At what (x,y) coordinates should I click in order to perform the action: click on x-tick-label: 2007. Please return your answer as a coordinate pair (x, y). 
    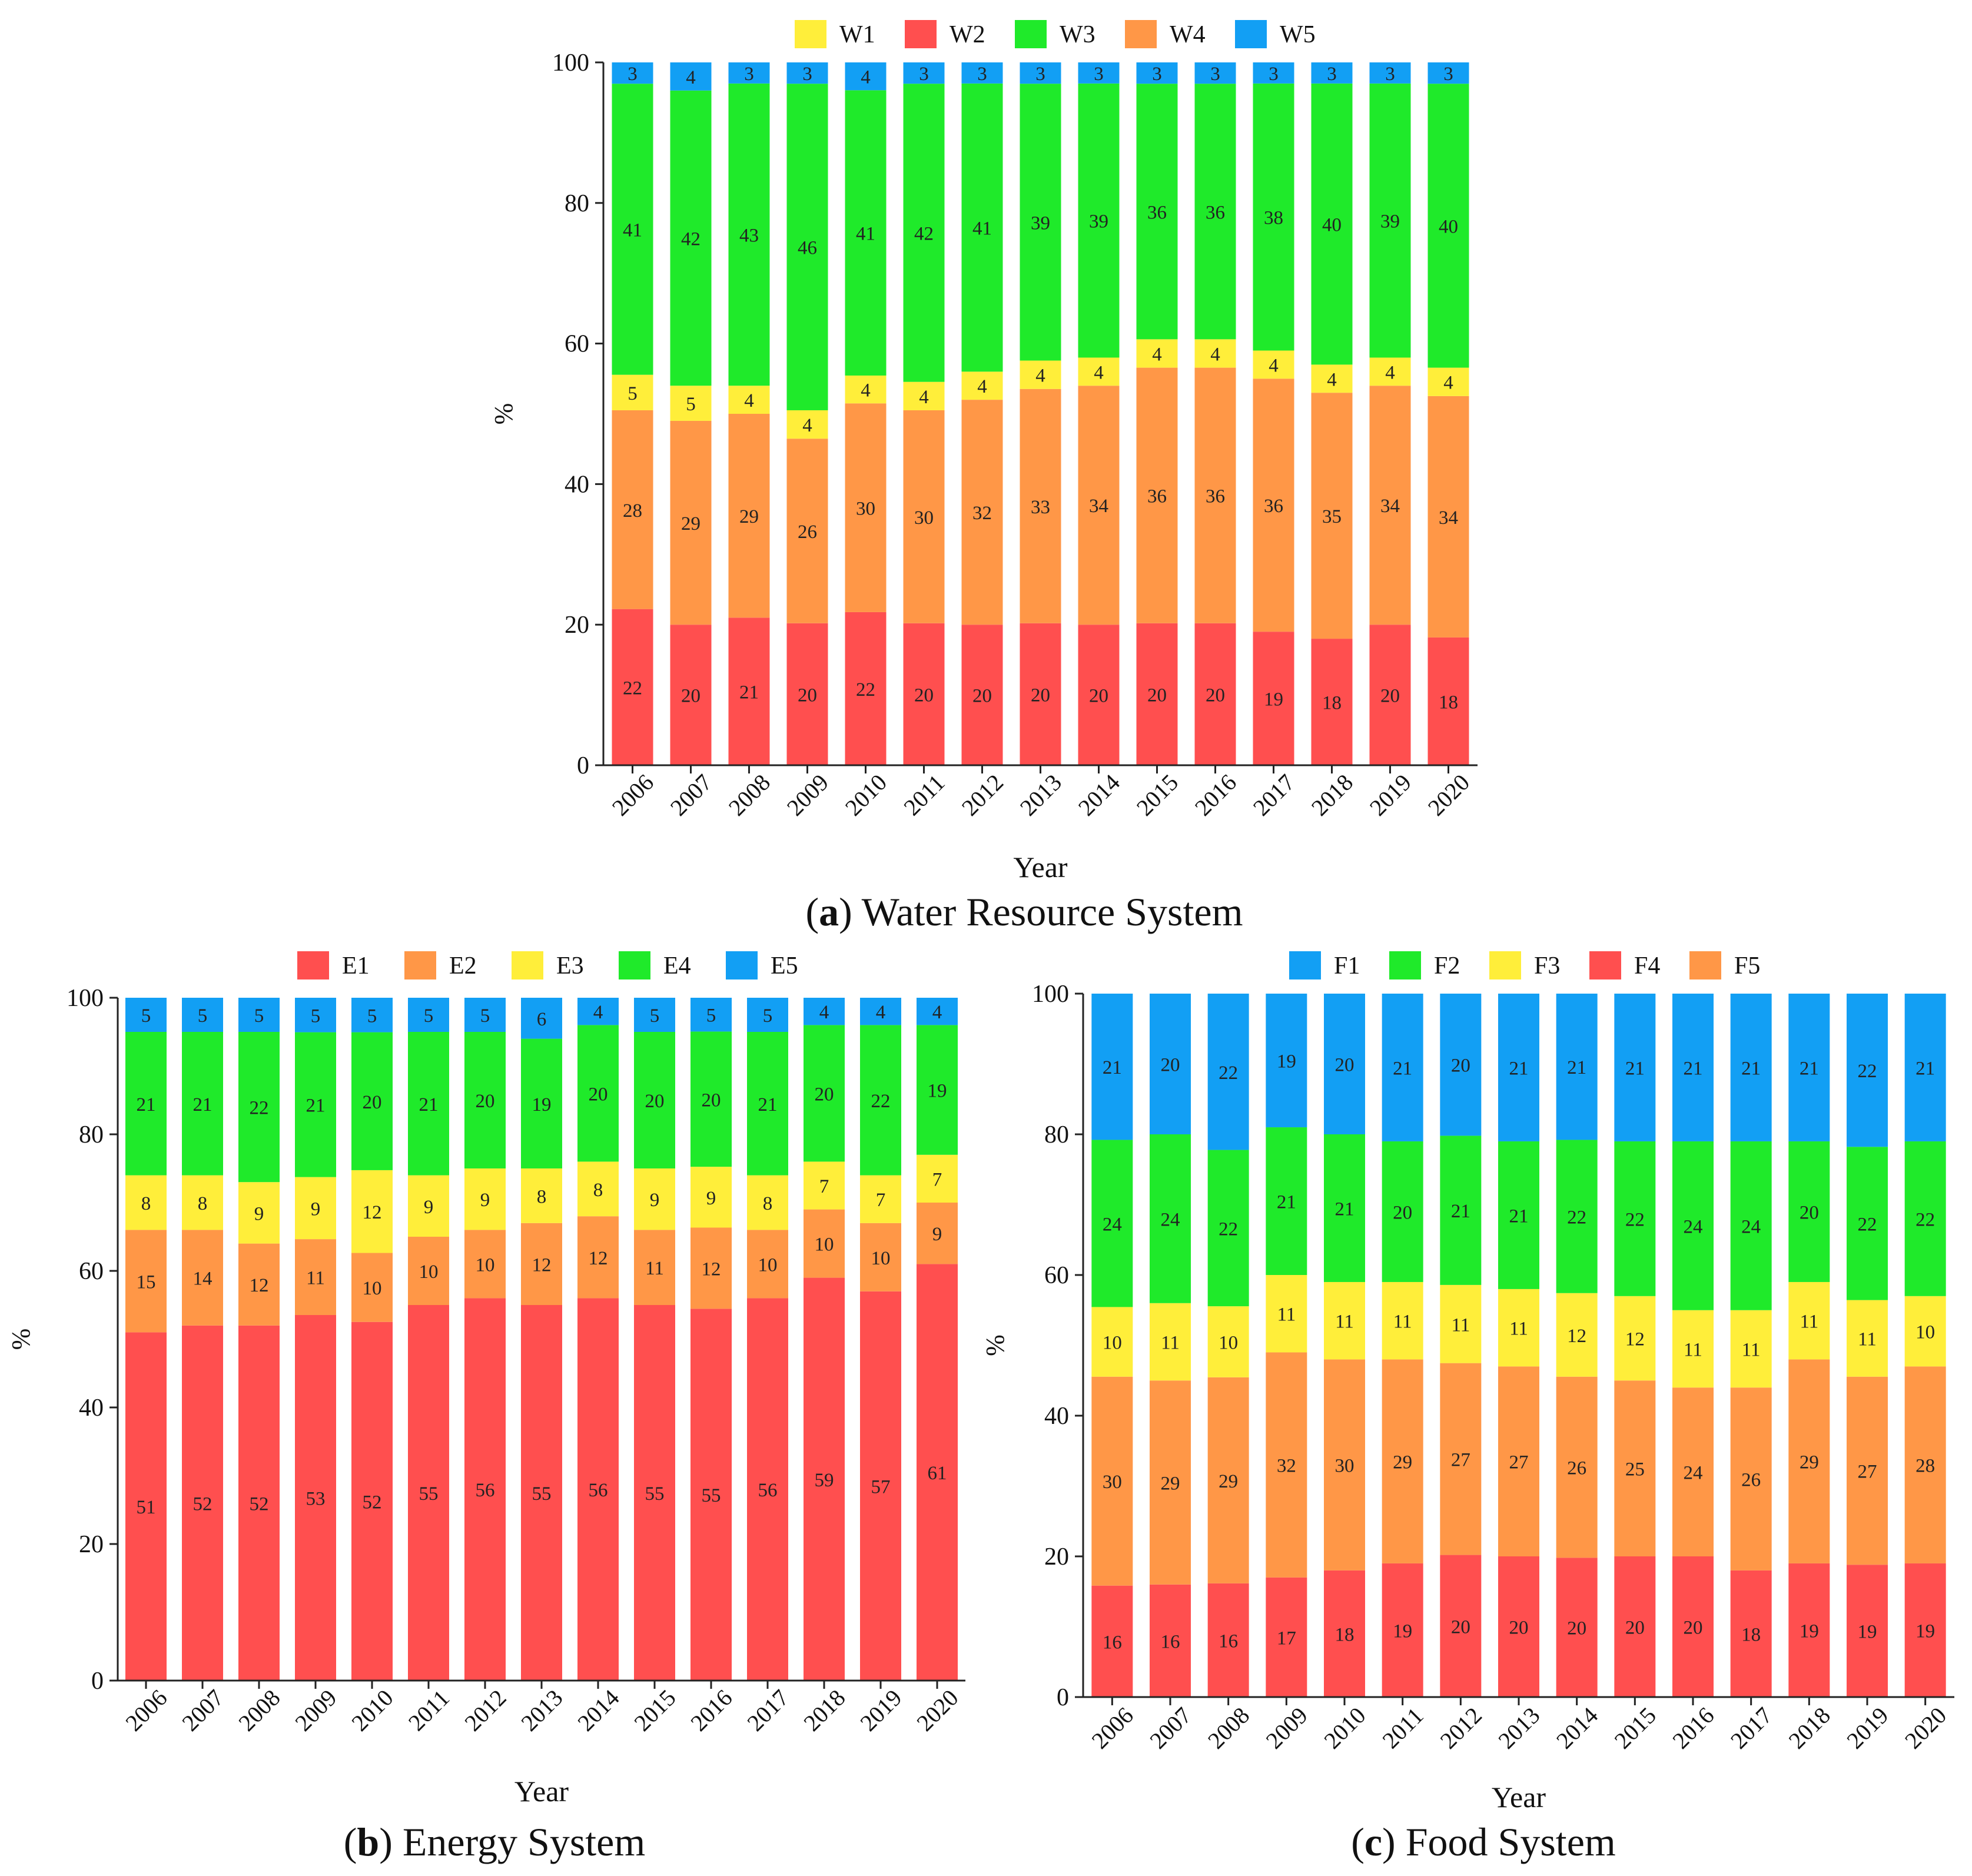
    Looking at the image, I should click on (1170, 1728).